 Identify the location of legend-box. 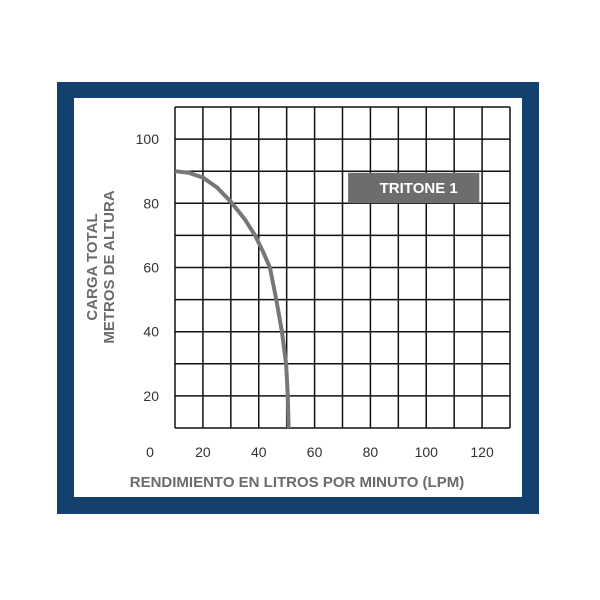
(414, 188).